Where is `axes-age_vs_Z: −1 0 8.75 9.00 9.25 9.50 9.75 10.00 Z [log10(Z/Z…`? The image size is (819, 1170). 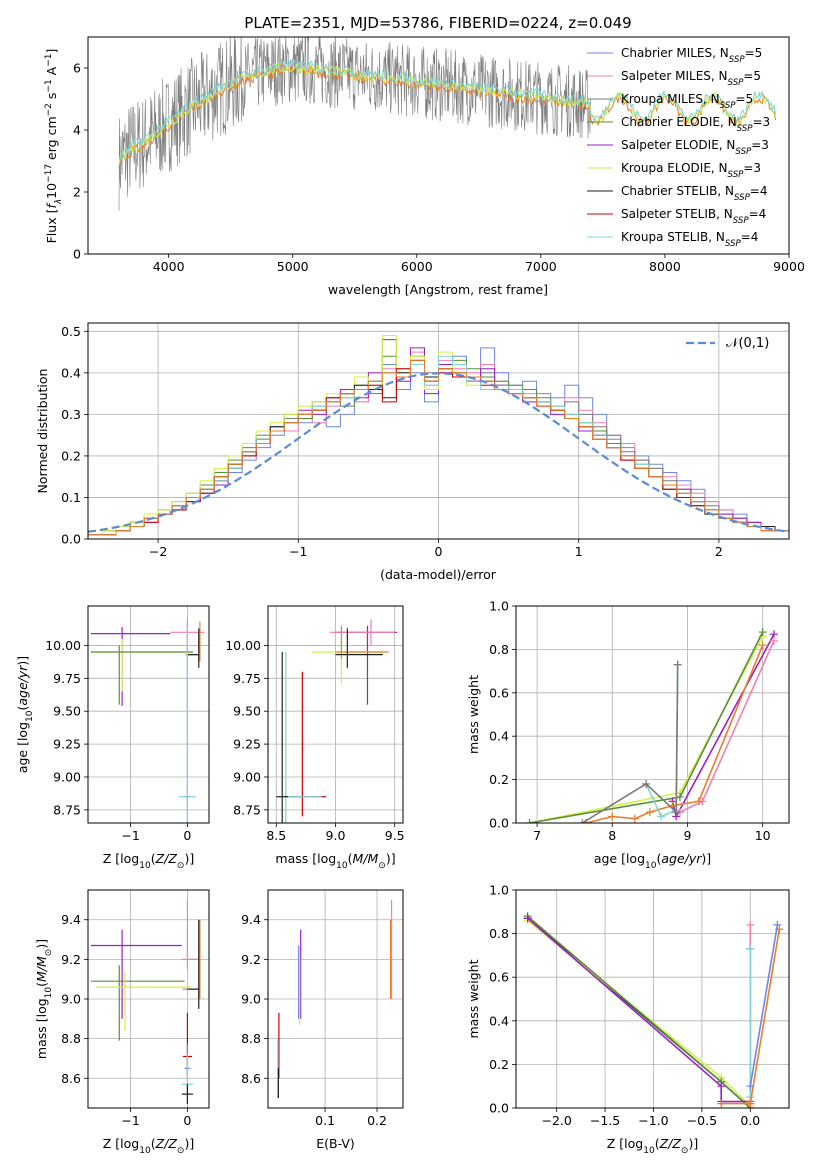
axes-age_vs_Z: −1 0 8.75 9.00 9.25 9.50 9.75 10.00 Z [log10(Z/Z… is located at coordinates (112, 738).